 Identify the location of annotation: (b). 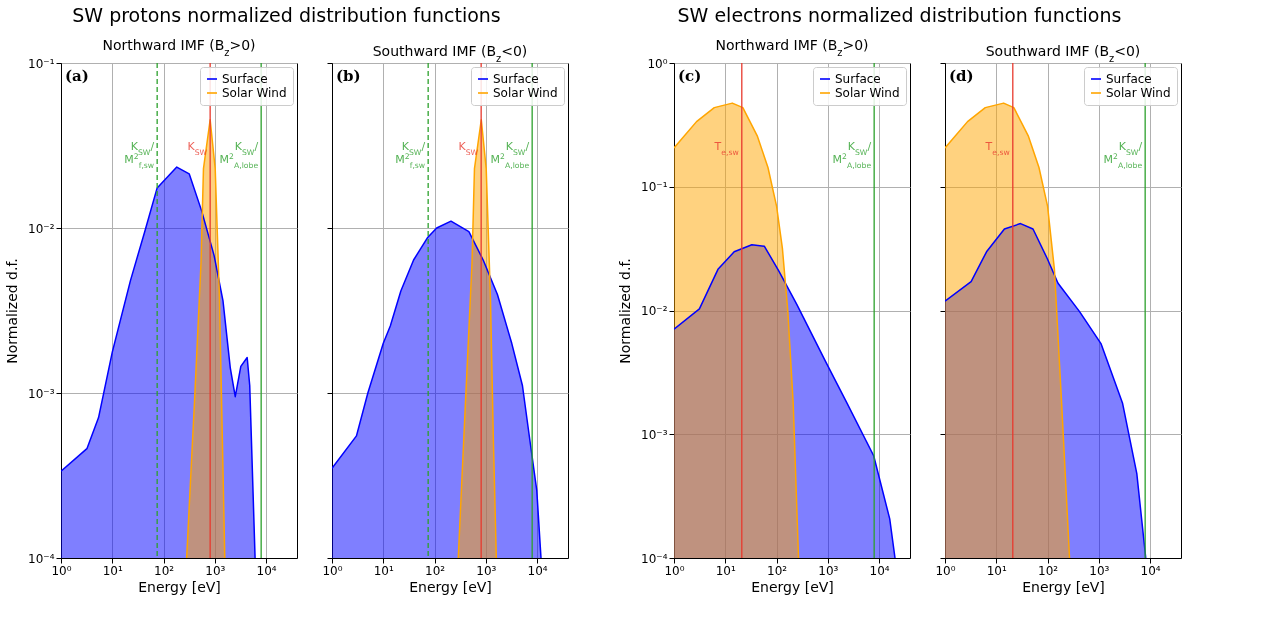
(348, 76).